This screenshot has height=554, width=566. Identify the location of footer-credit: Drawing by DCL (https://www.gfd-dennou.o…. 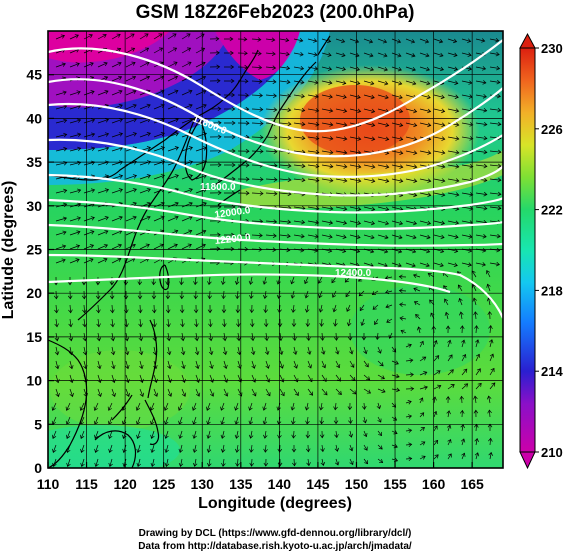
(275, 533).